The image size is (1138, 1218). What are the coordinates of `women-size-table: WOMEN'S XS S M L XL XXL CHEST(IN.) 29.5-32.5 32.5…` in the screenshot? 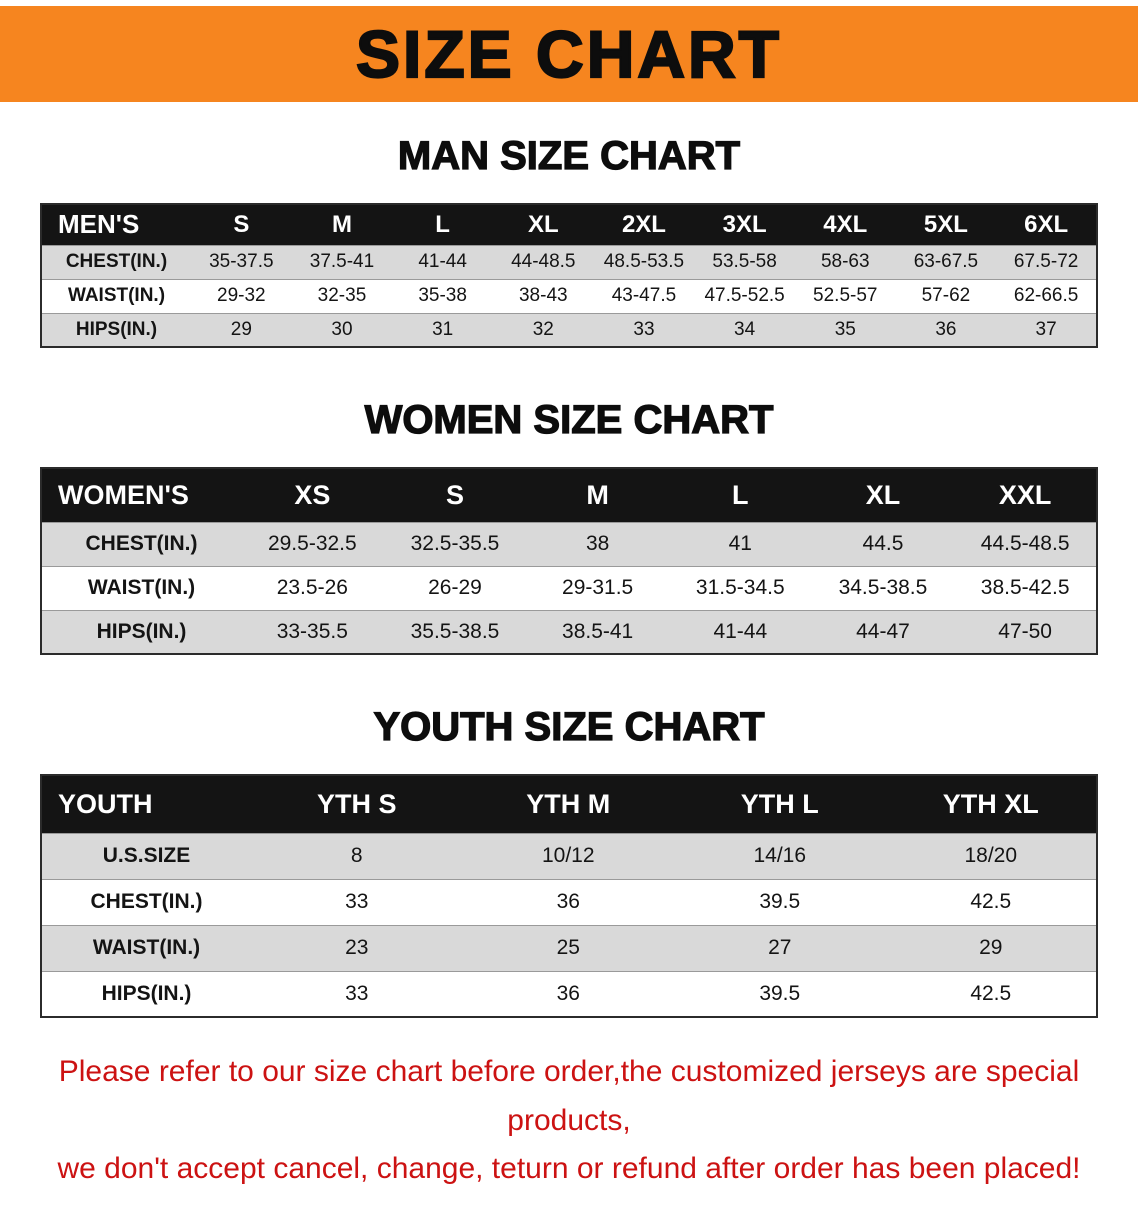 It's located at (569, 561).